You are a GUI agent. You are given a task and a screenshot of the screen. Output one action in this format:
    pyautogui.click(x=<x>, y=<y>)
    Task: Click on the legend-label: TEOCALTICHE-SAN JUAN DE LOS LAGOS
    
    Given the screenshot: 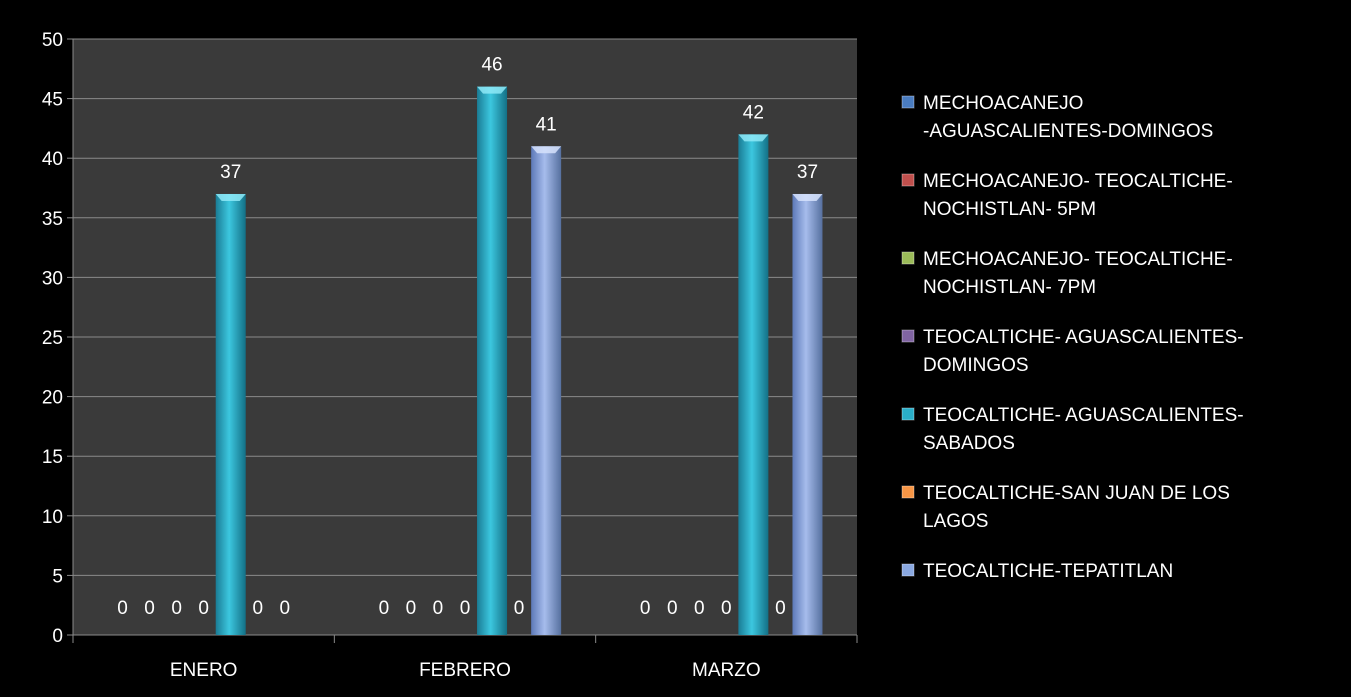 What is the action you would take?
    pyautogui.click(x=1076, y=507)
    